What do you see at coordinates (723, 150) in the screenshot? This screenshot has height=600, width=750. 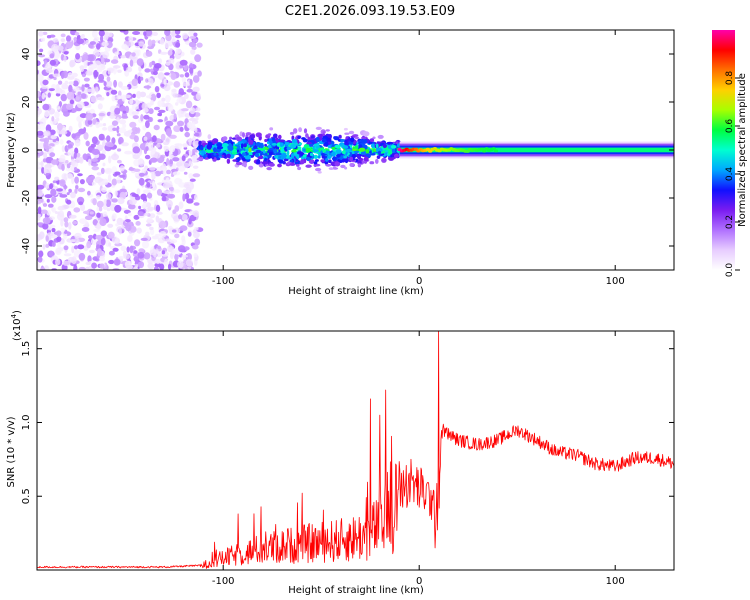 I see `colorbar-gradient` at bounding box center [723, 150].